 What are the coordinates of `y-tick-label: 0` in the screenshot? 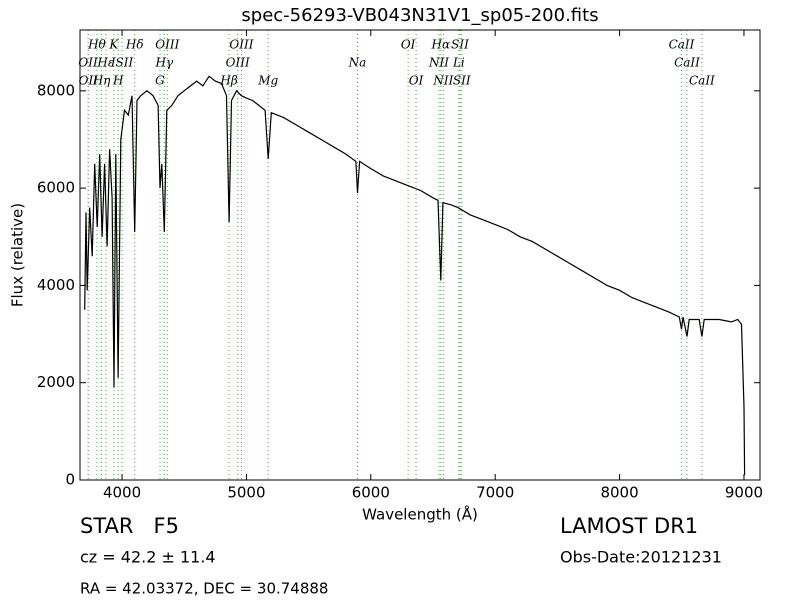 It's located at (70, 480).